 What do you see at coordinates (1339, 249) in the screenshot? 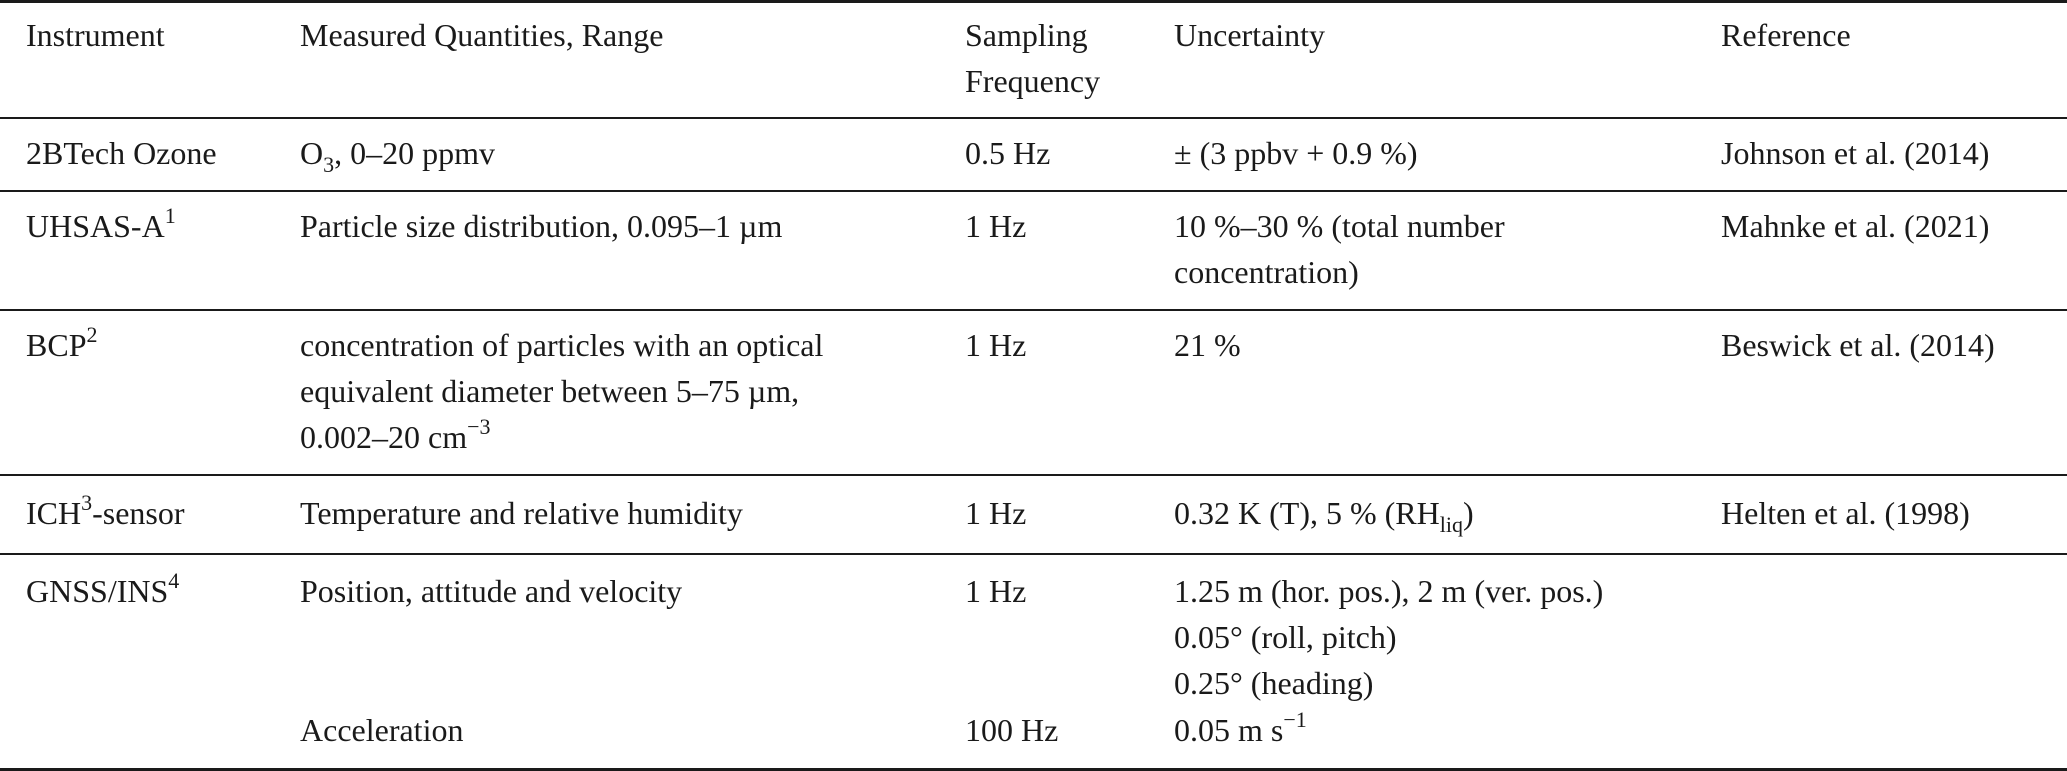
I see `row2-uncertainty: 10 %–30 % (total number concentration)` at bounding box center [1339, 249].